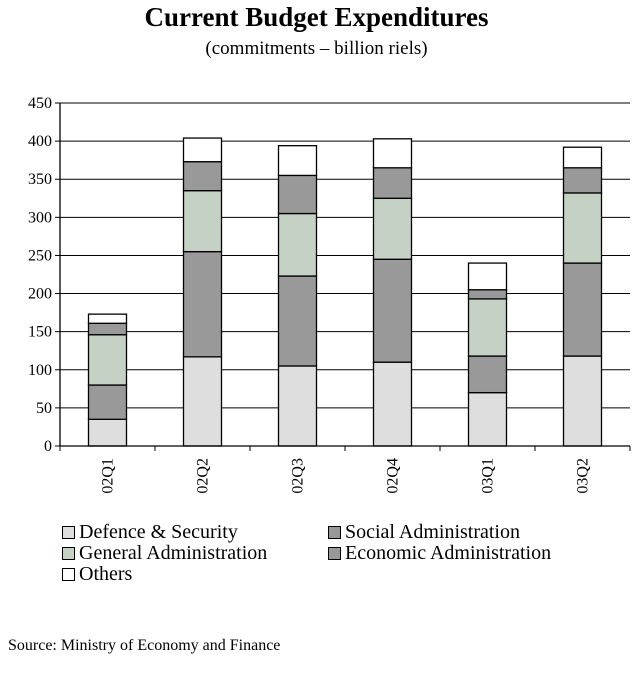  Describe the element at coordinates (106, 574) in the screenshot. I see `legend-label: Others` at that location.